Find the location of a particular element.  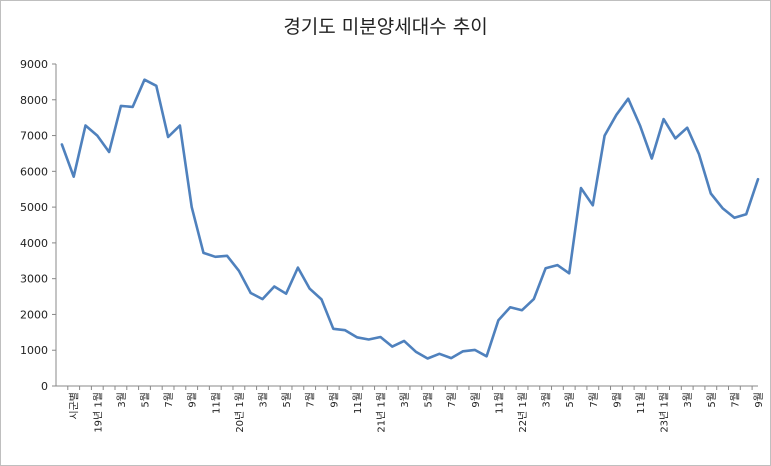

x-tick-label: 21년 1월 is located at coordinates (381, 412).